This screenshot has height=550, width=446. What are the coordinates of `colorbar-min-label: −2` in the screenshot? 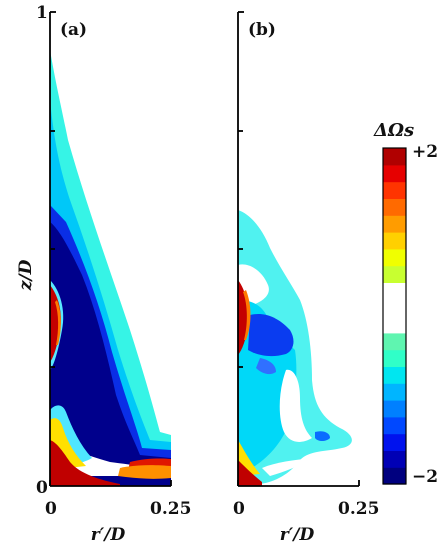 It's located at (425, 477).